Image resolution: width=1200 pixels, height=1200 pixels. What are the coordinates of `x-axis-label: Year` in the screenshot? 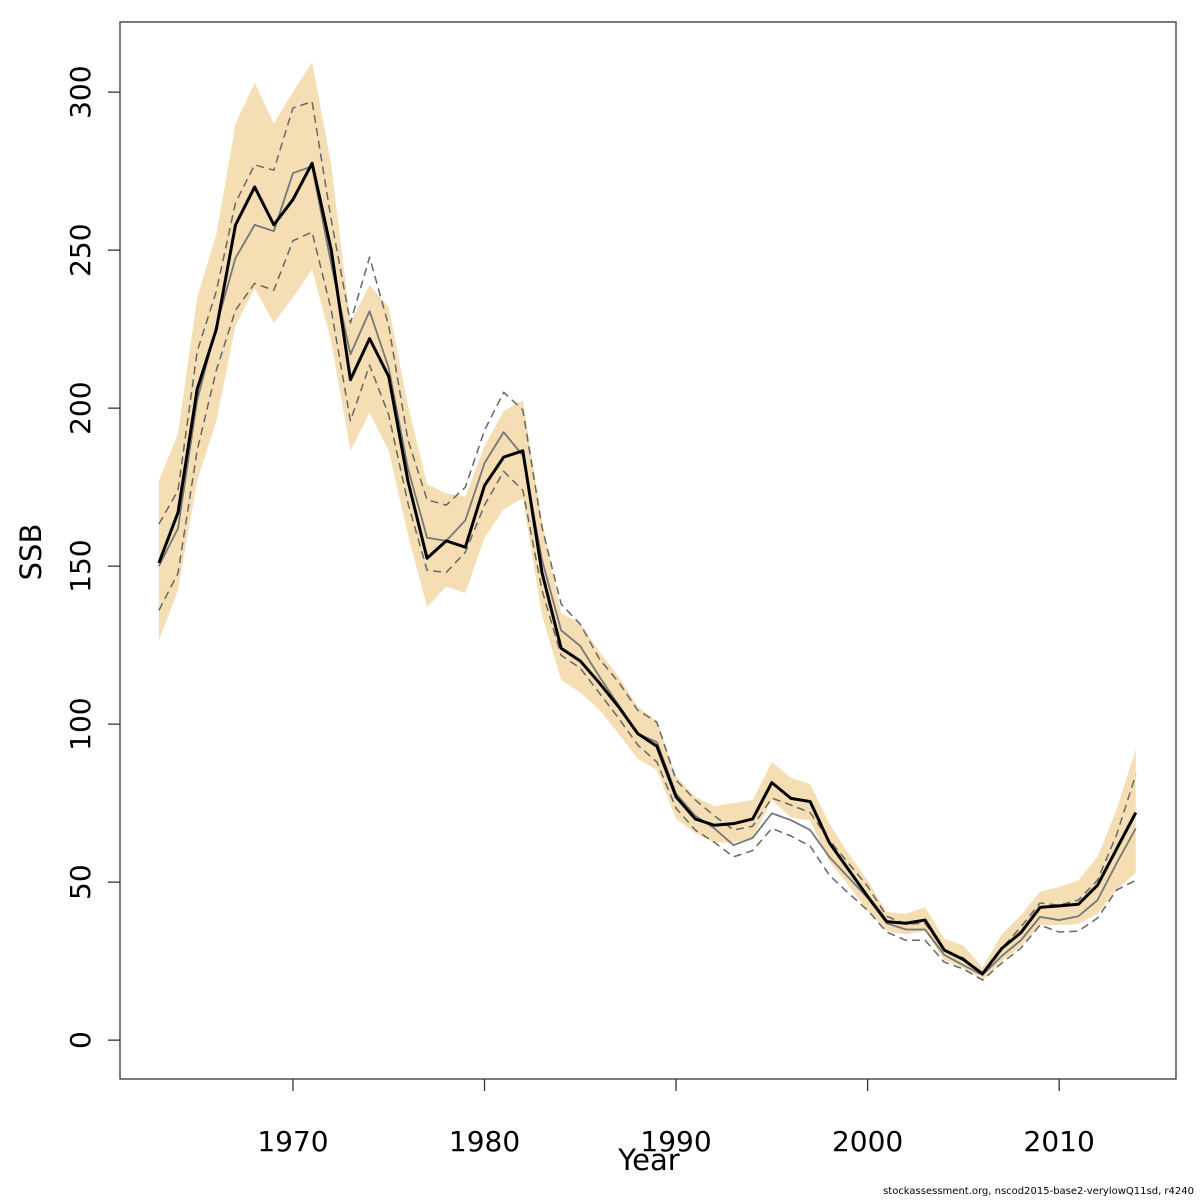 It's located at (648, 1160).